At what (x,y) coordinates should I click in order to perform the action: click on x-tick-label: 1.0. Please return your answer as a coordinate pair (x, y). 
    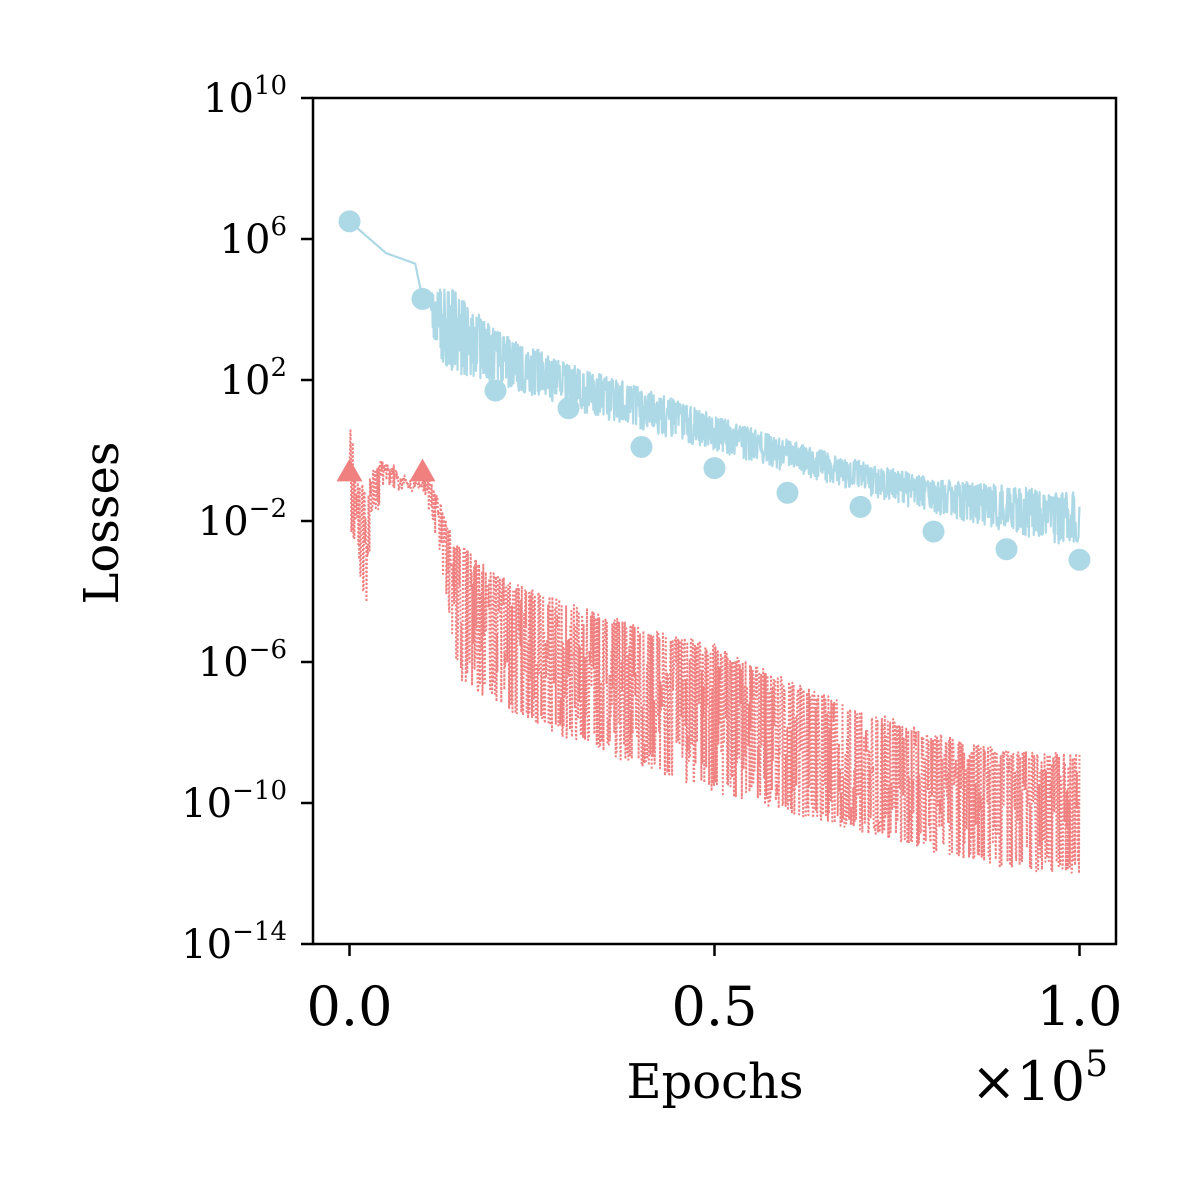
    Looking at the image, I should click on (1080, 1006).